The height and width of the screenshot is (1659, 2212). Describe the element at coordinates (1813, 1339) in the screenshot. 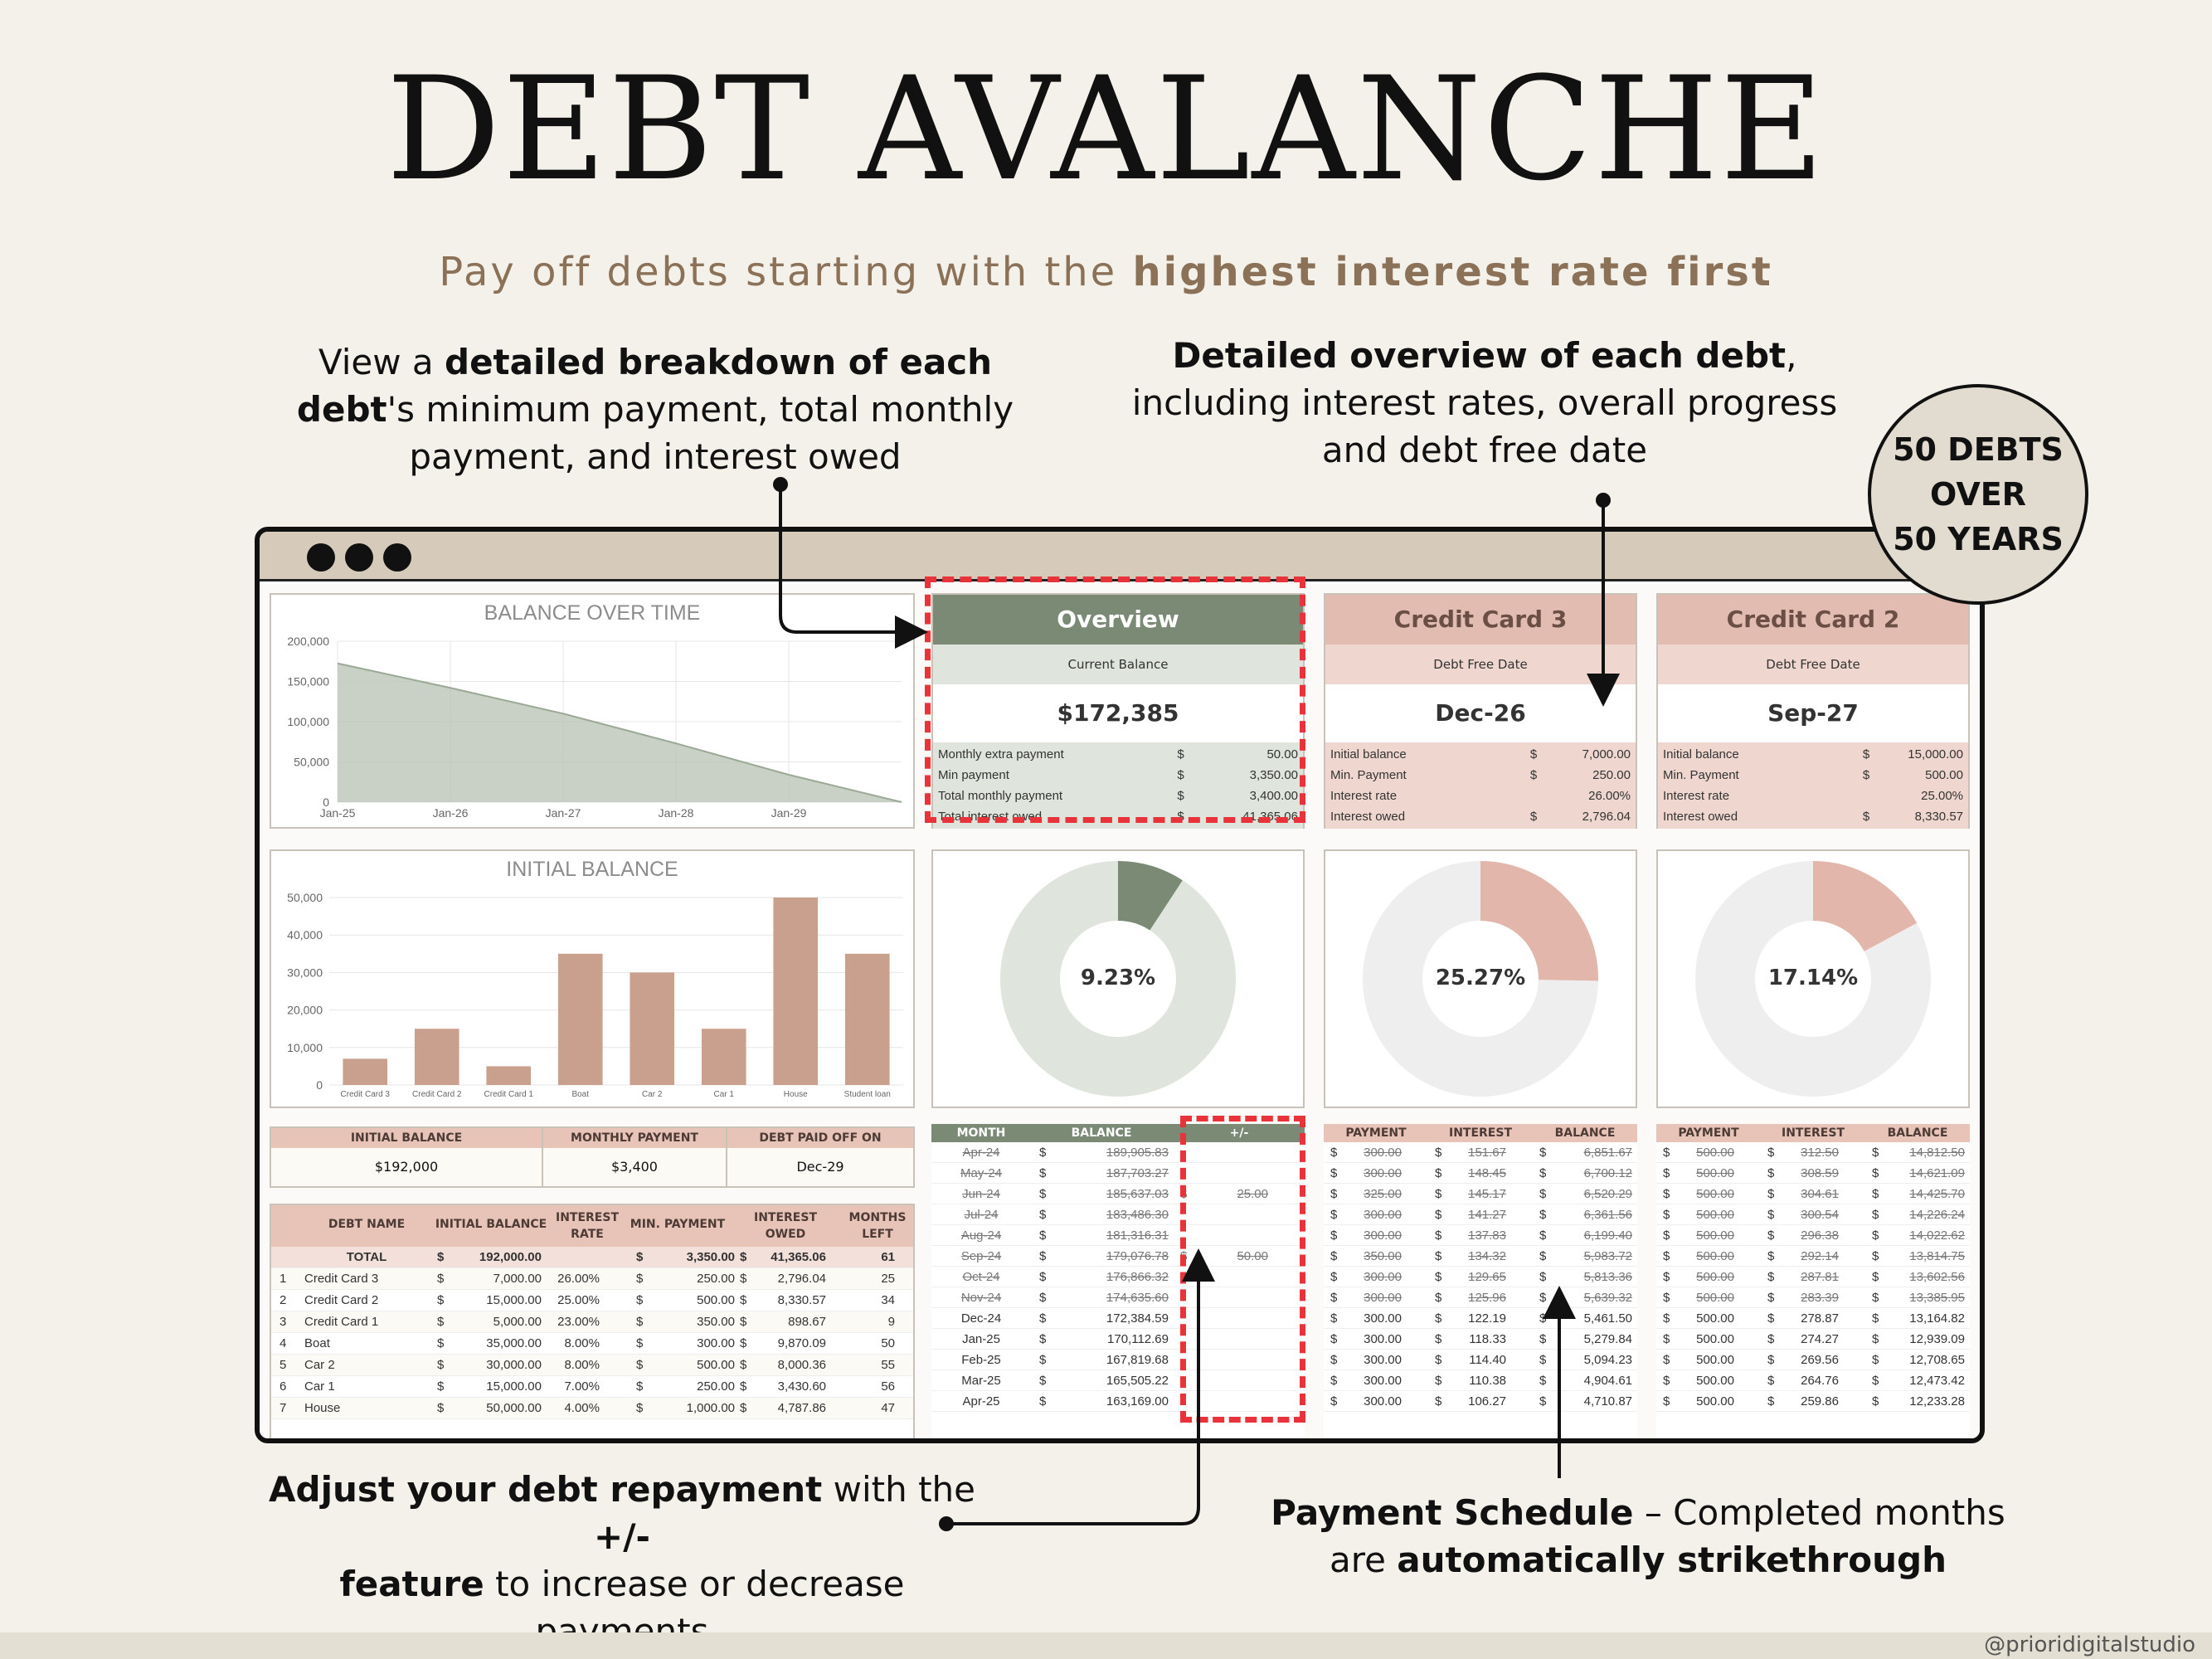

I see `table-row: $500.00 $274.27 $12,939.09` at that location.